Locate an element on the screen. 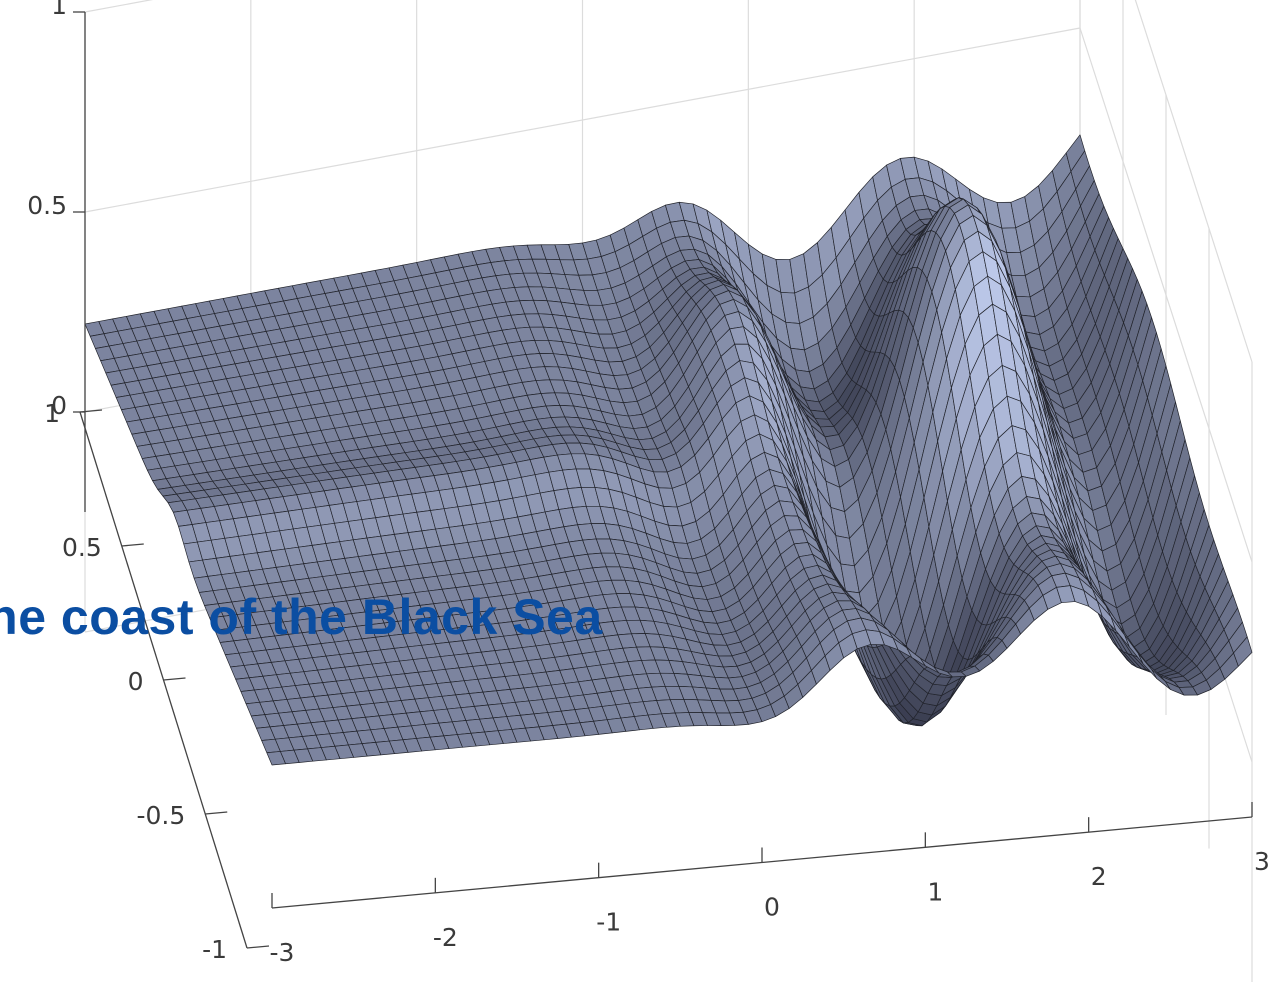 Image resolution: width=1287 pixels, height=1008 pixels. y-tick-label: 0 is located at coordinates (136, 681).